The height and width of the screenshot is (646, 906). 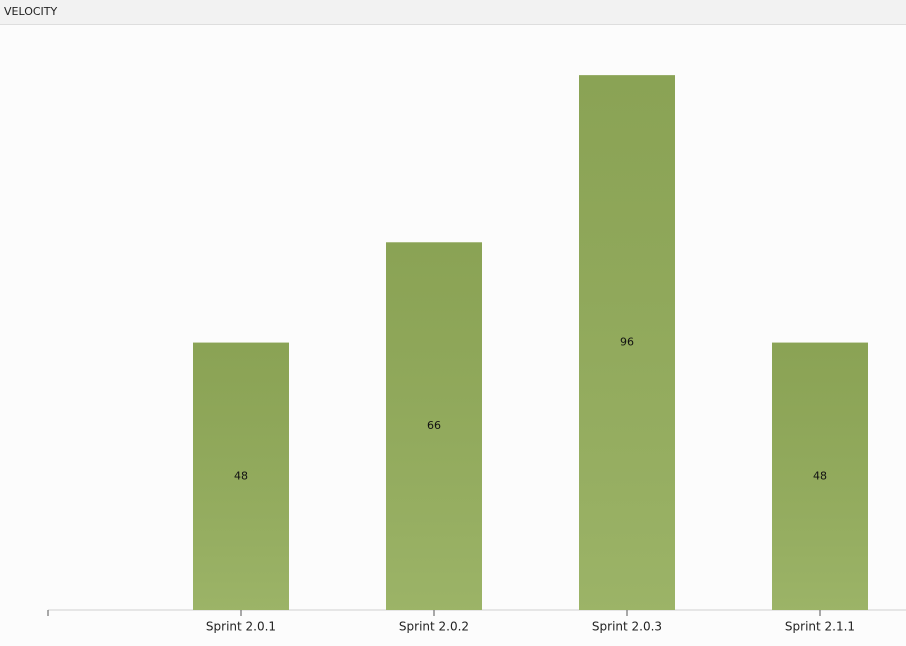 I want to click on value-label: 96, so click(x=627, y=342).